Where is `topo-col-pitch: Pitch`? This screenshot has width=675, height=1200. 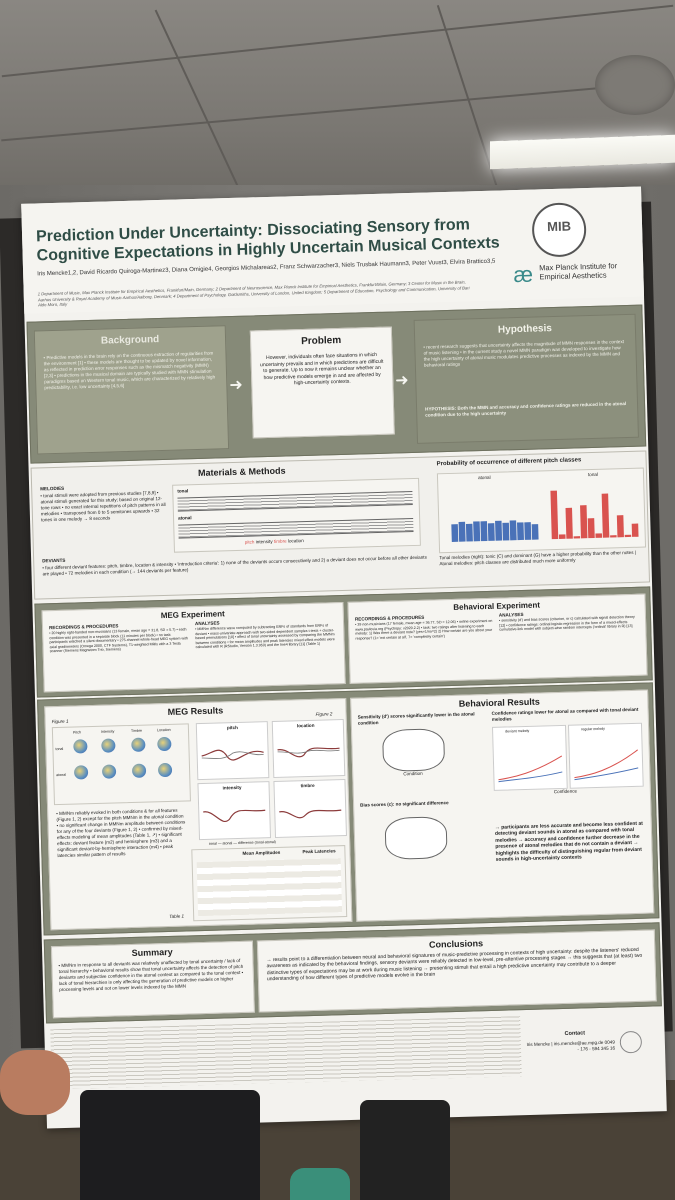
topo-col-pitch: Pitch is located at coordinates (77, 732).